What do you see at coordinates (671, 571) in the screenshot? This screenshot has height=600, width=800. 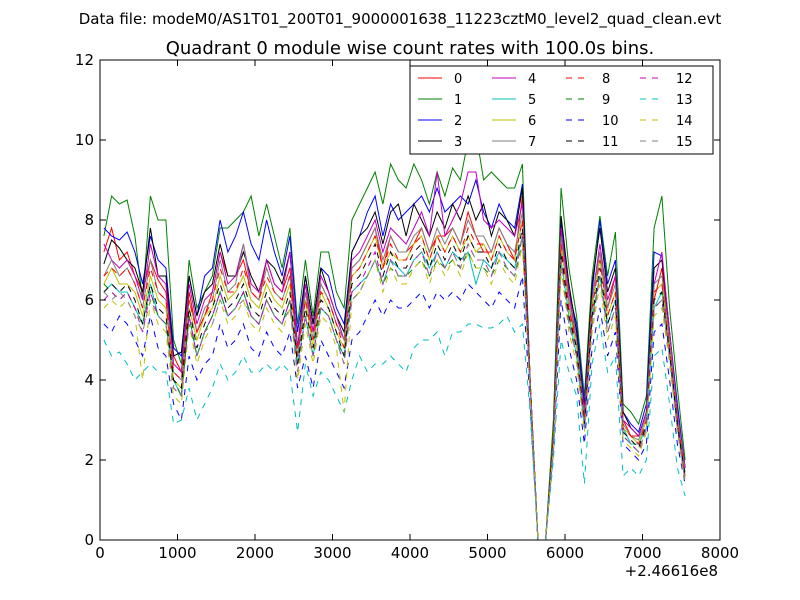 I see `x-axis-offset-label: +2.46616e8` at bounding box center [671, 571].